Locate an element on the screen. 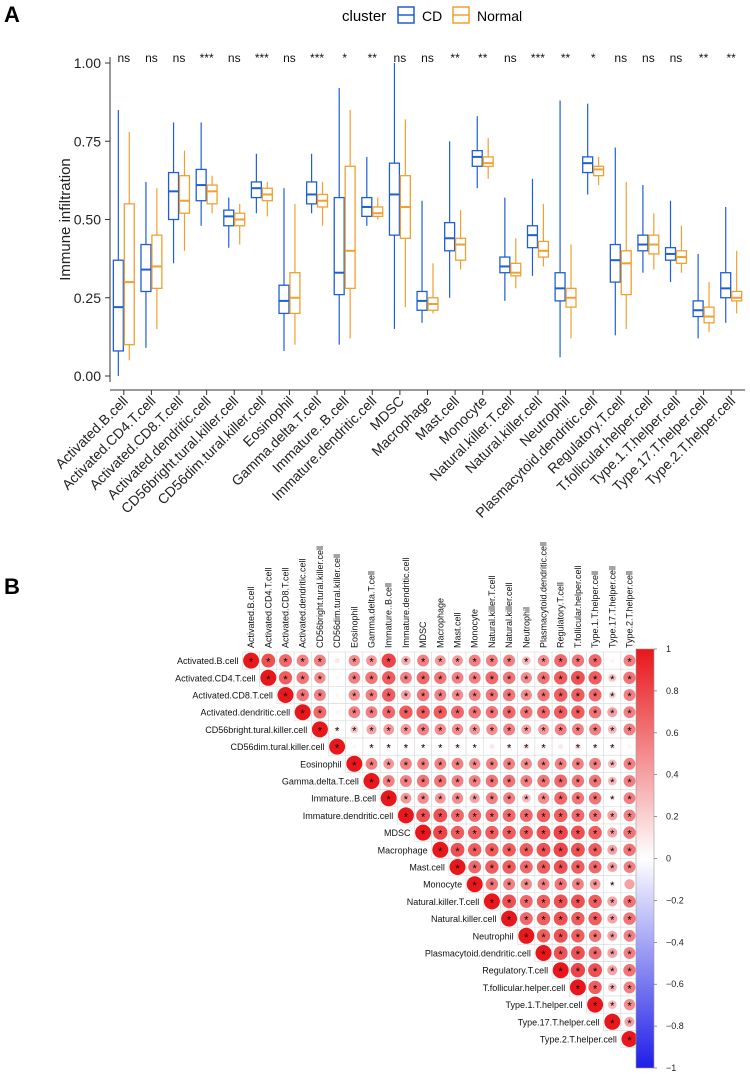  colorbar-label: −0.6 is located at coordinates (675, 984).